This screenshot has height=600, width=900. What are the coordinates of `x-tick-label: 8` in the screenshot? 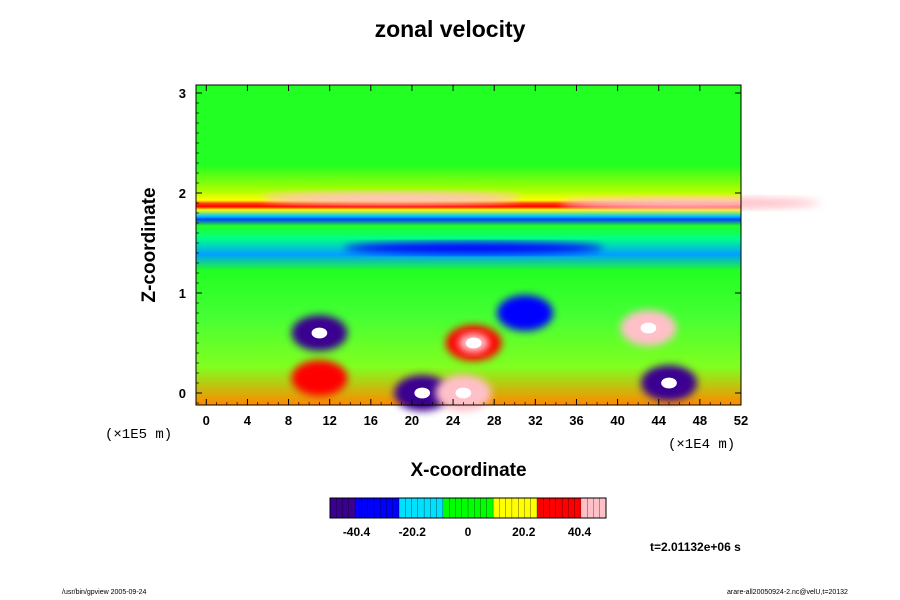 It's located at (288, 420).